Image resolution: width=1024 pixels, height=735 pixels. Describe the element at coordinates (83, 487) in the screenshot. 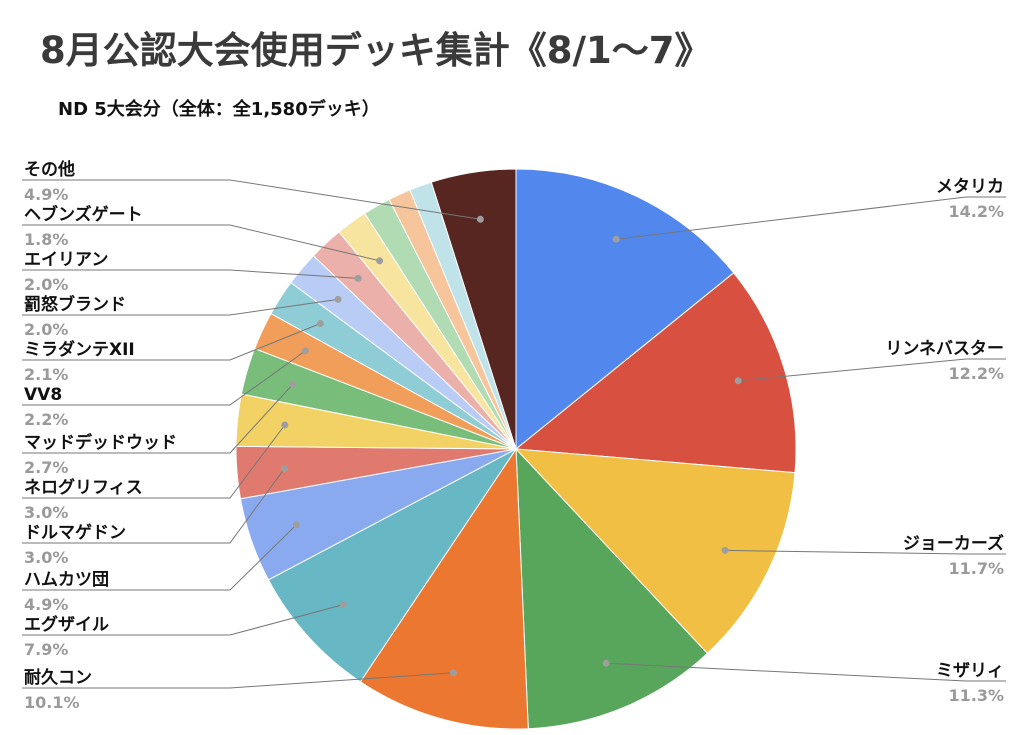

I see `slice-label: ネログリフィス` at that location.